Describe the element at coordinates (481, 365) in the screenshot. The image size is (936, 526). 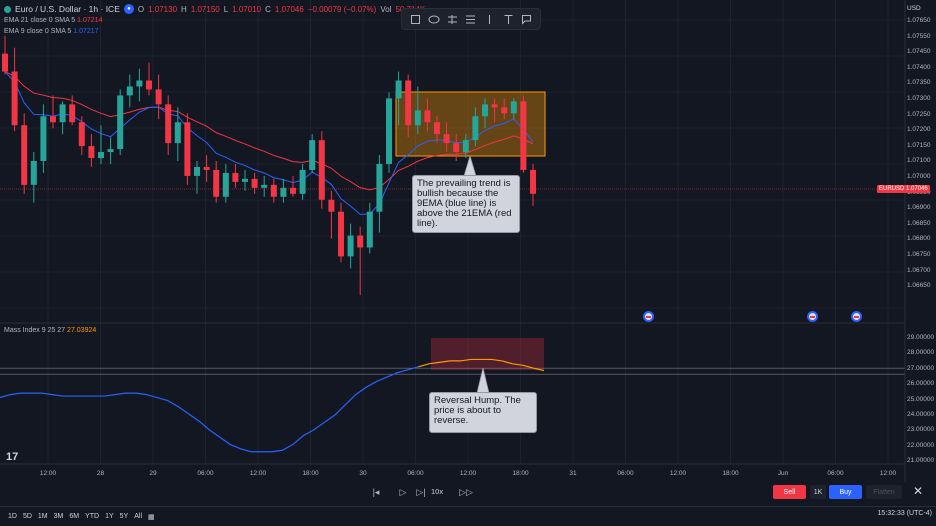
I see `mass-index-line-recent` at that location.